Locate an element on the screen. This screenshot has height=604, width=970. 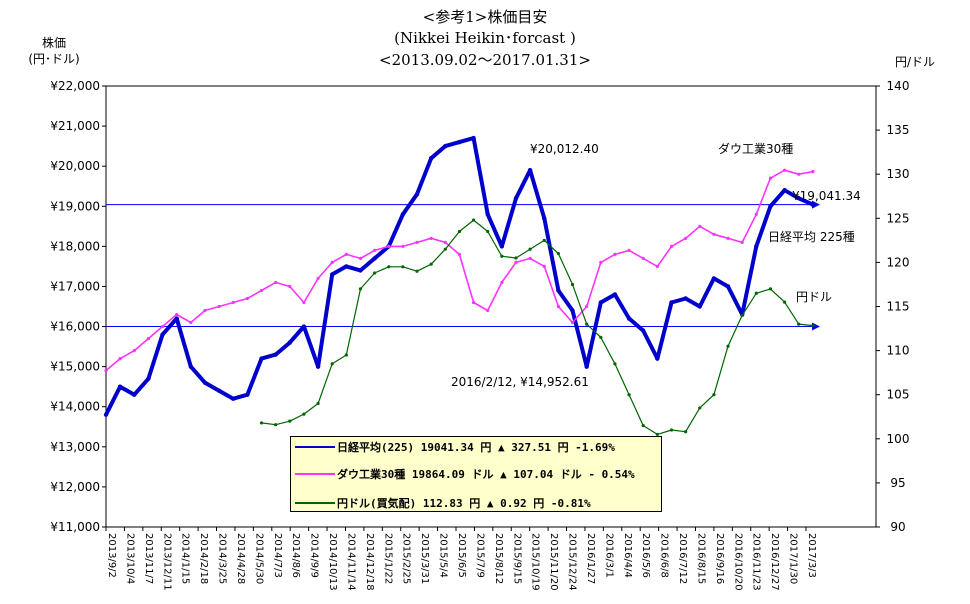
x-axis-tick-label: 2015/9/15 is located at coordinates (516, 558).